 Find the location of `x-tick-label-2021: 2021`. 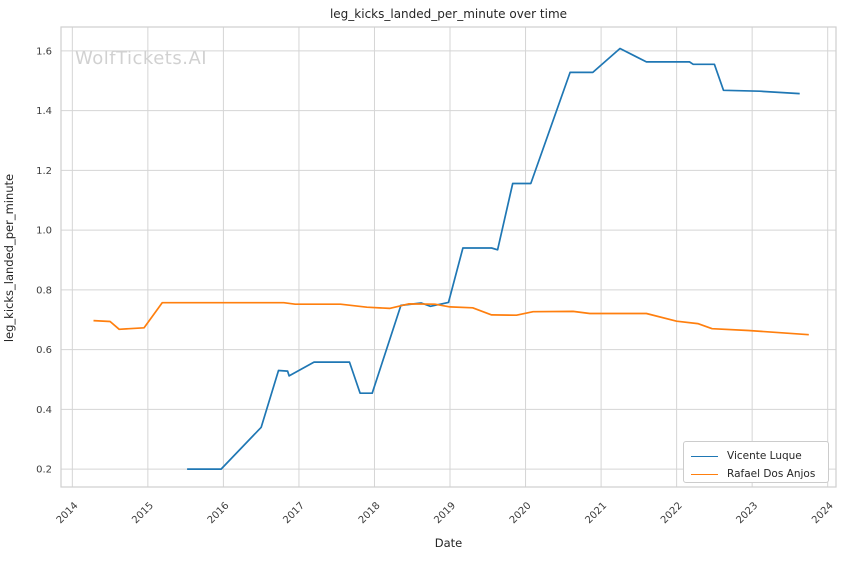

x-tick-label-2021: 2021 is located at coordinates (596, 513).